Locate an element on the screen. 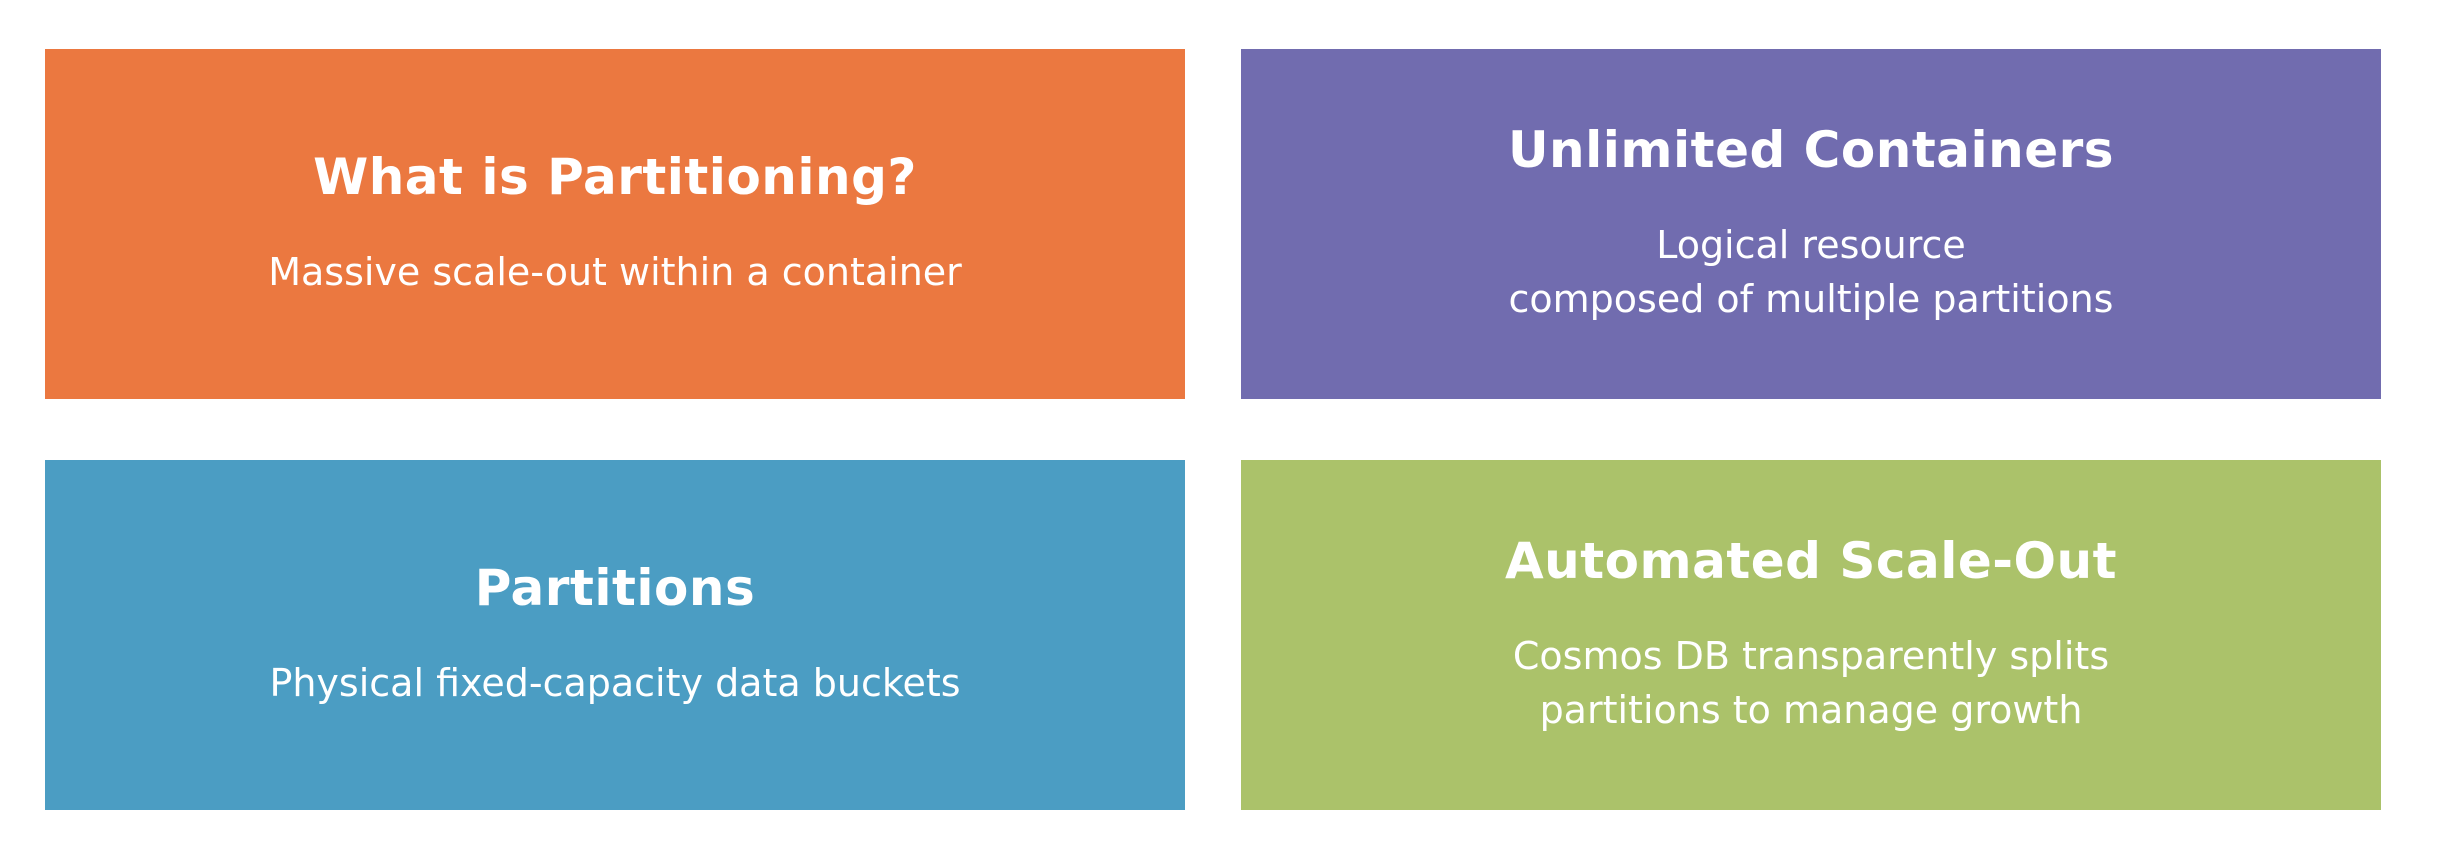 This screenshot has height=852, width=2446. card-description-line: Physical fixed-capacity data buckets is located at coordinates (615, 682).